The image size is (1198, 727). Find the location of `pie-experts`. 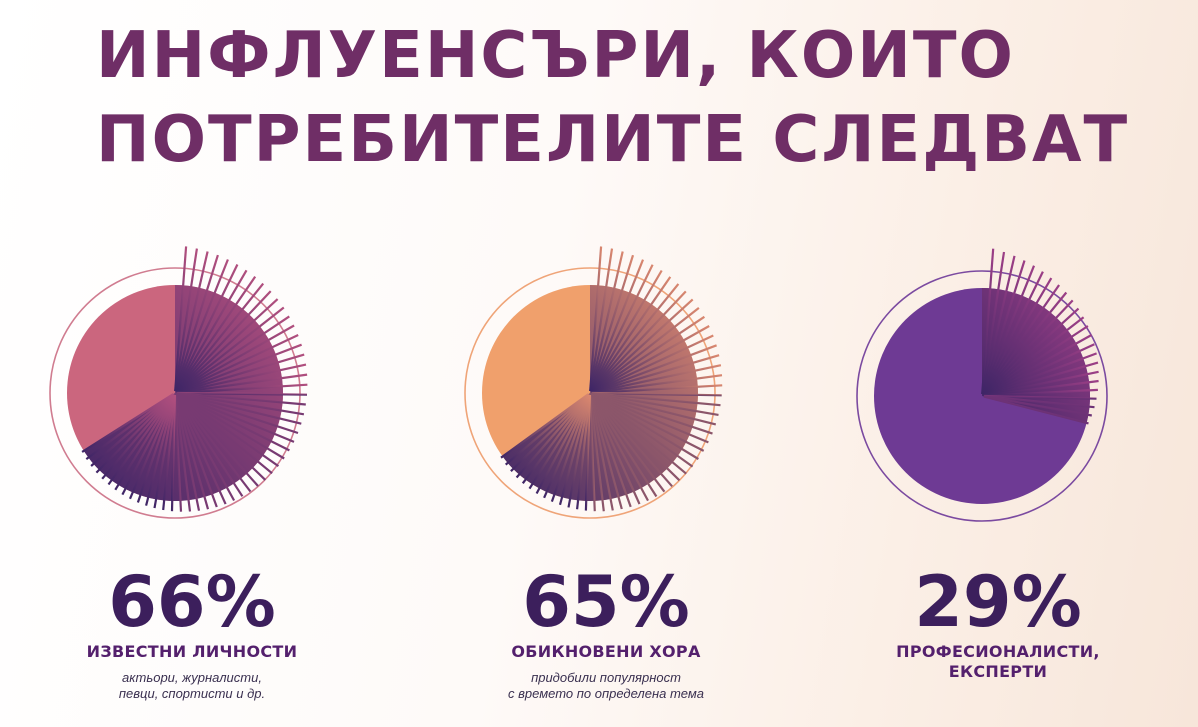

pie-experts is located at coordinates (982, 384).